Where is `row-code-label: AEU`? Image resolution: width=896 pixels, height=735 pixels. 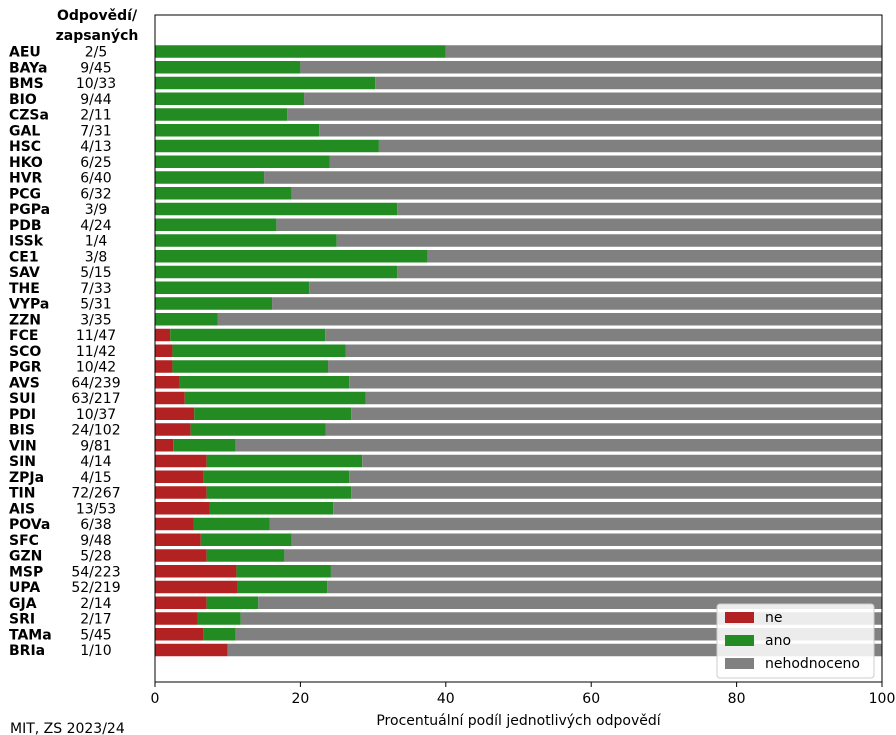 row-code-label: AEU is located at coordinates (25, 53).